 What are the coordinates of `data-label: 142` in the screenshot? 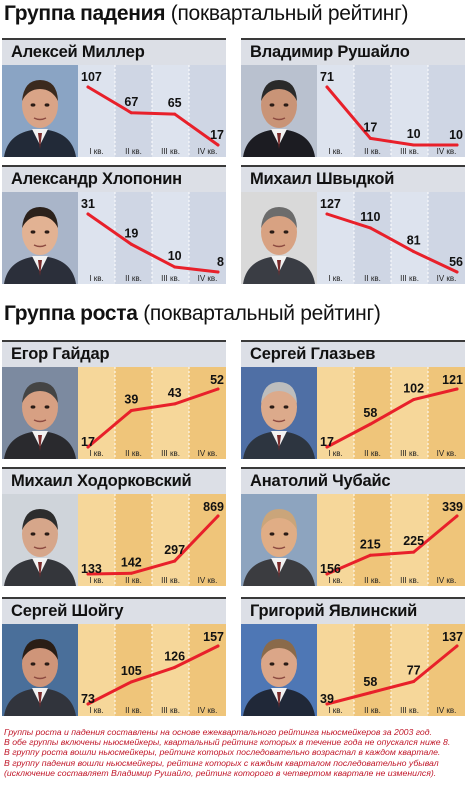 It's located at (131, 562).